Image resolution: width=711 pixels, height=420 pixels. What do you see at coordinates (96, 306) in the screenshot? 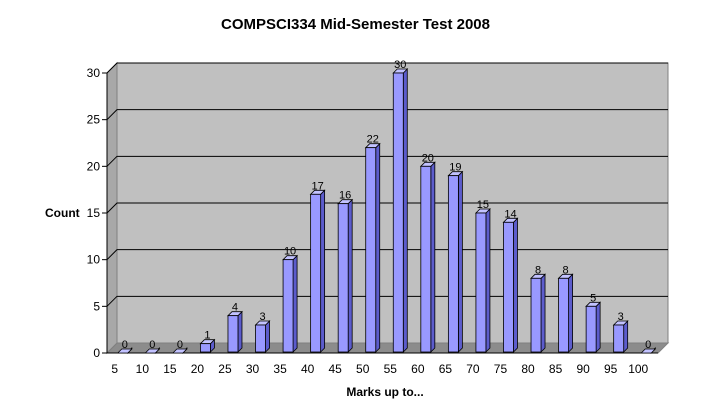
I see `y-tick-label: 5` at bounding box center [96, 306].